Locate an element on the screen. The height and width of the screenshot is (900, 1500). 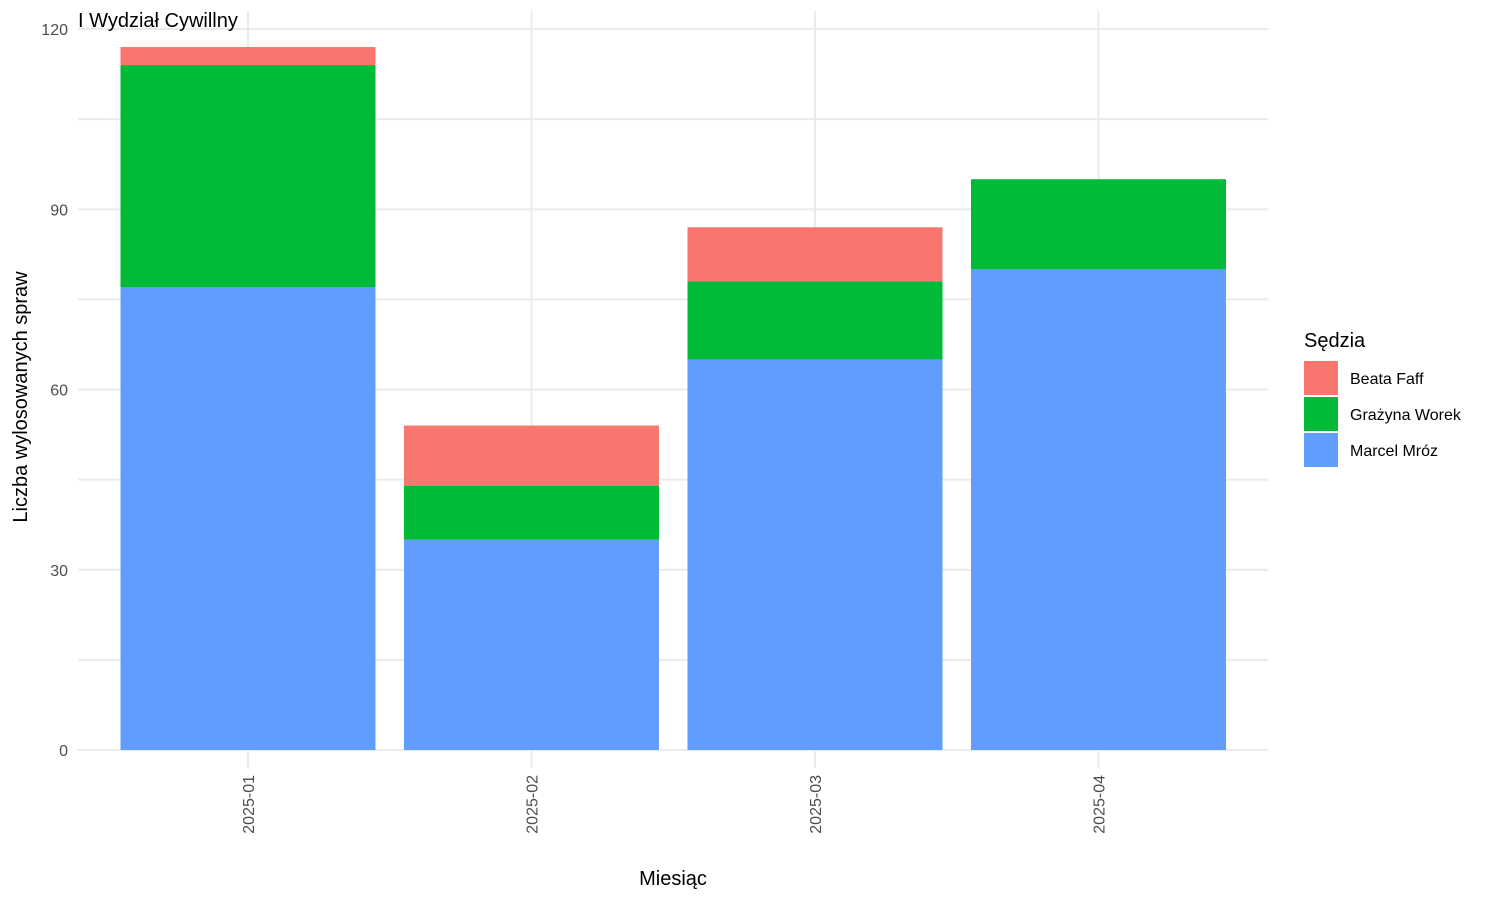
y-tick-label: 120 is located at coordinates (54, 30).